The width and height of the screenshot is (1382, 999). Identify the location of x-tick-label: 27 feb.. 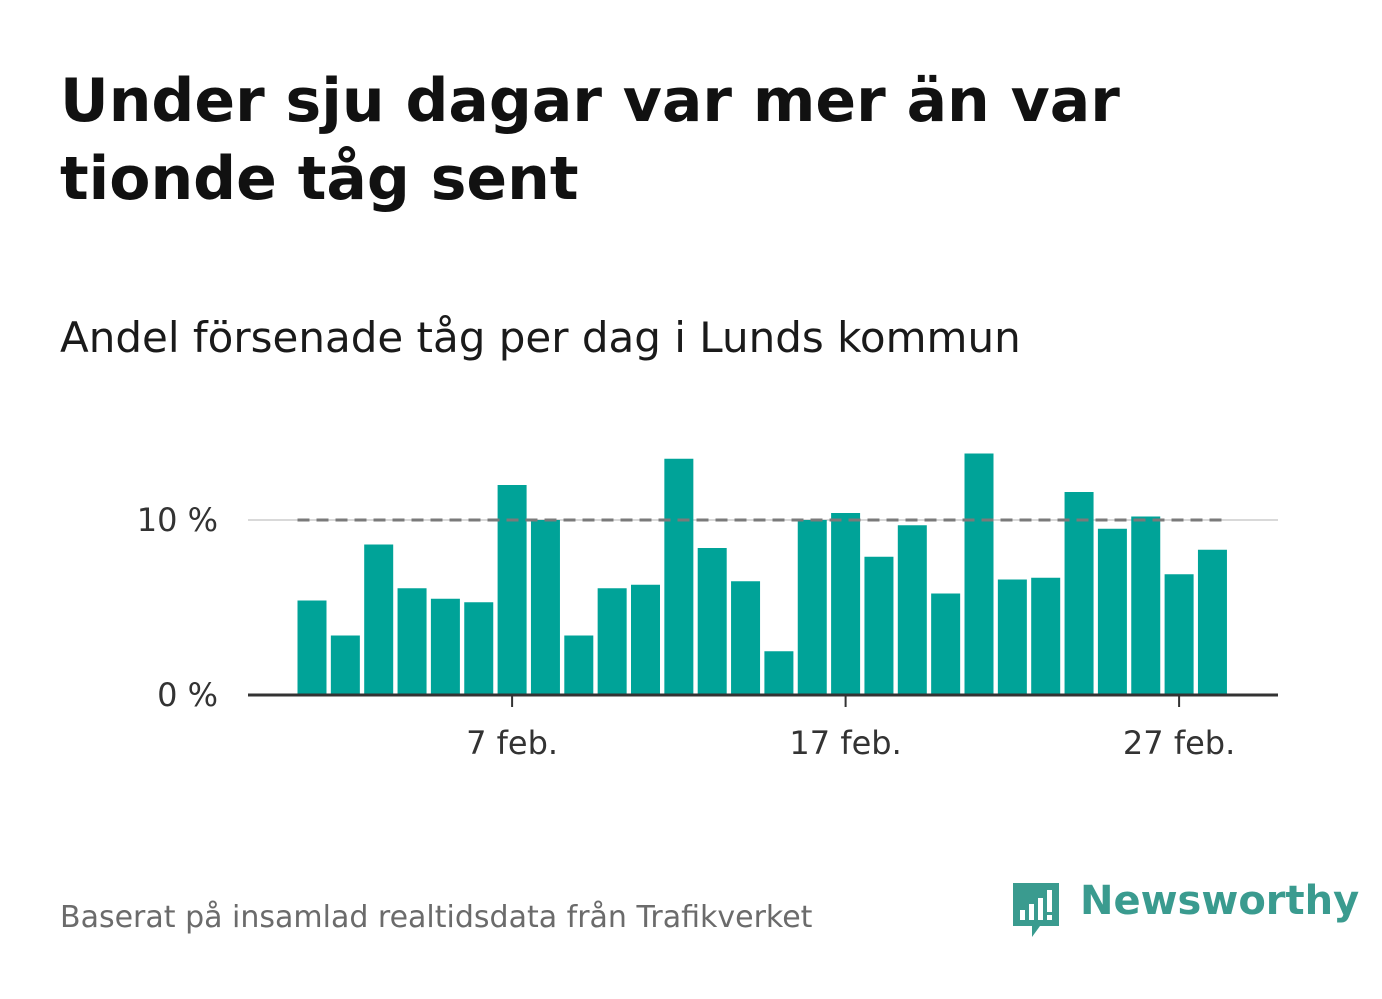
(1179, 743).